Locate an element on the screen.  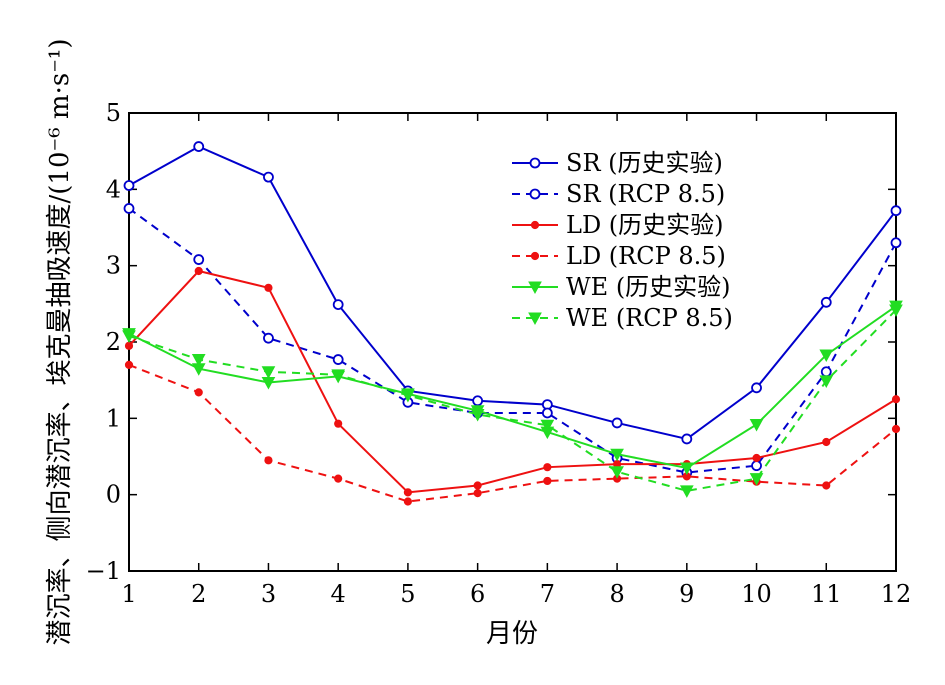
y-axis-title: 潜沉率、侧向潜沉率、埃克曼抽吸速度/(10⁻⁶ m·s⁻¹) is located at coordinates (60, 342).